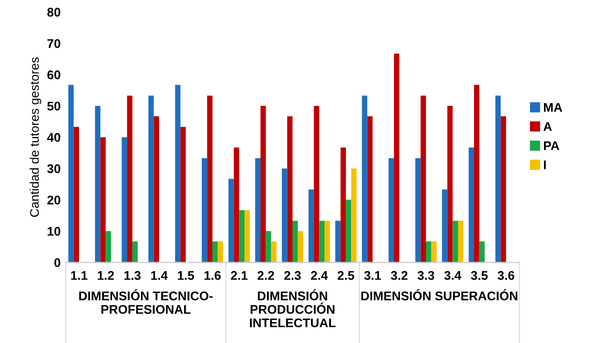 This screenshot has height=343, width=597. What do you see at coordinates (553, 107) in the screenshot?
I see `legend-label: MA` at bounding box center [553, 107].